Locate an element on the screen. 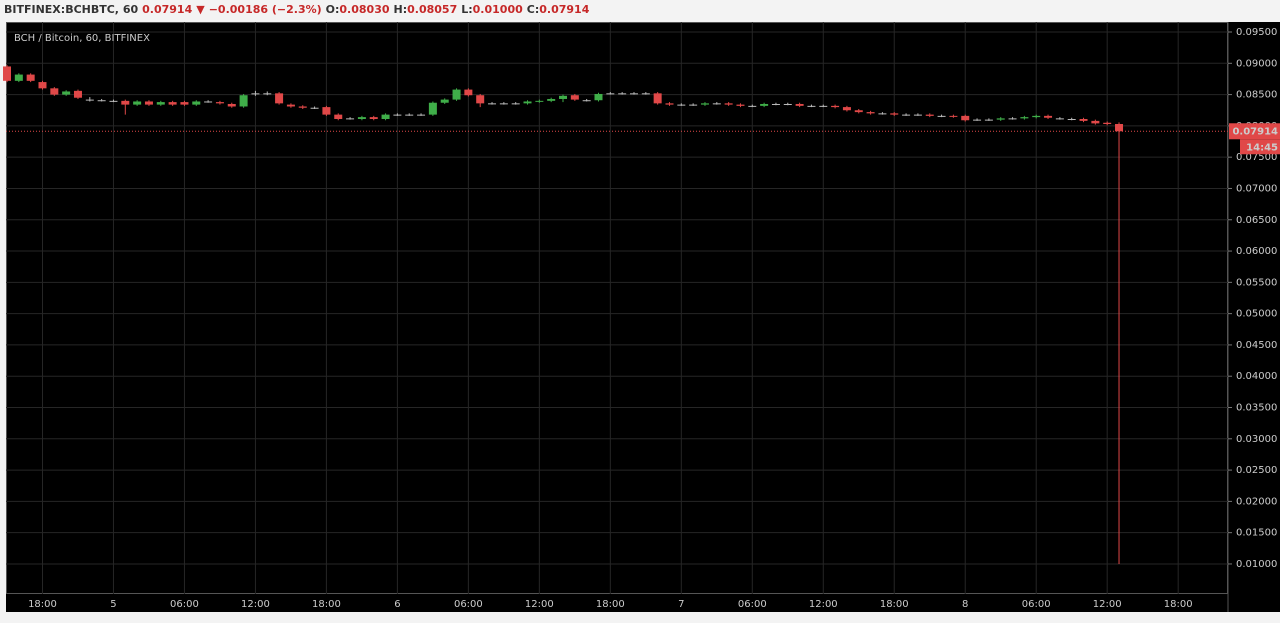  y-tick-label: 0.09000 is located at coordinates (1256, 63).